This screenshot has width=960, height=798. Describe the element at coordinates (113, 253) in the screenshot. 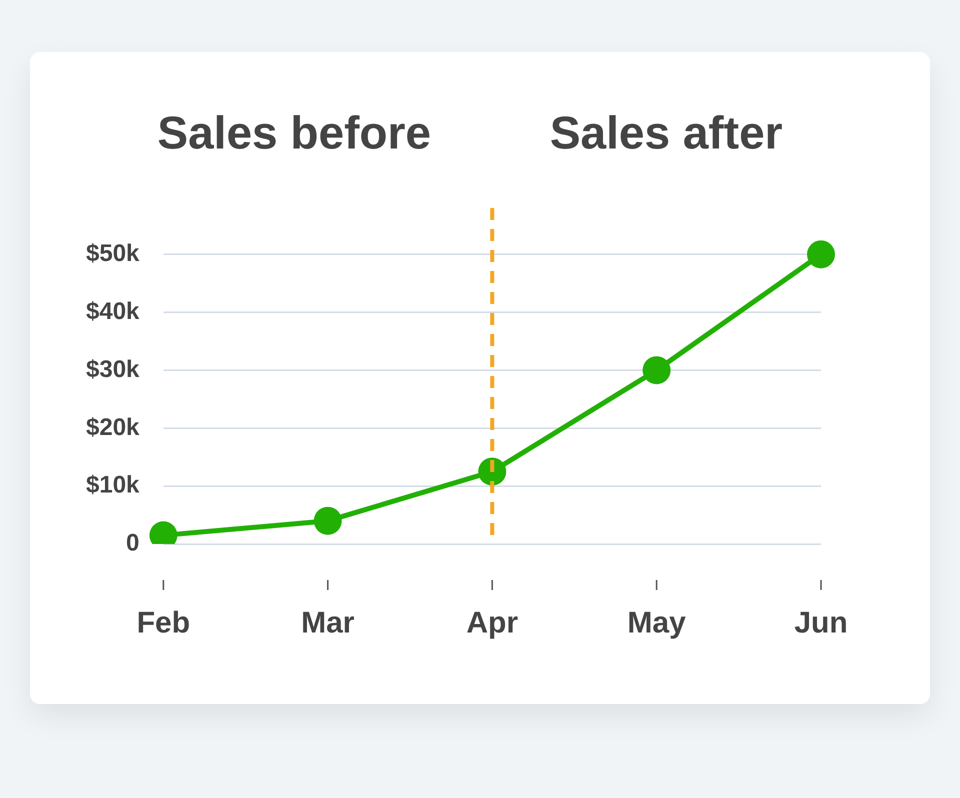

I see `y-tick-label: $50k` at that location.